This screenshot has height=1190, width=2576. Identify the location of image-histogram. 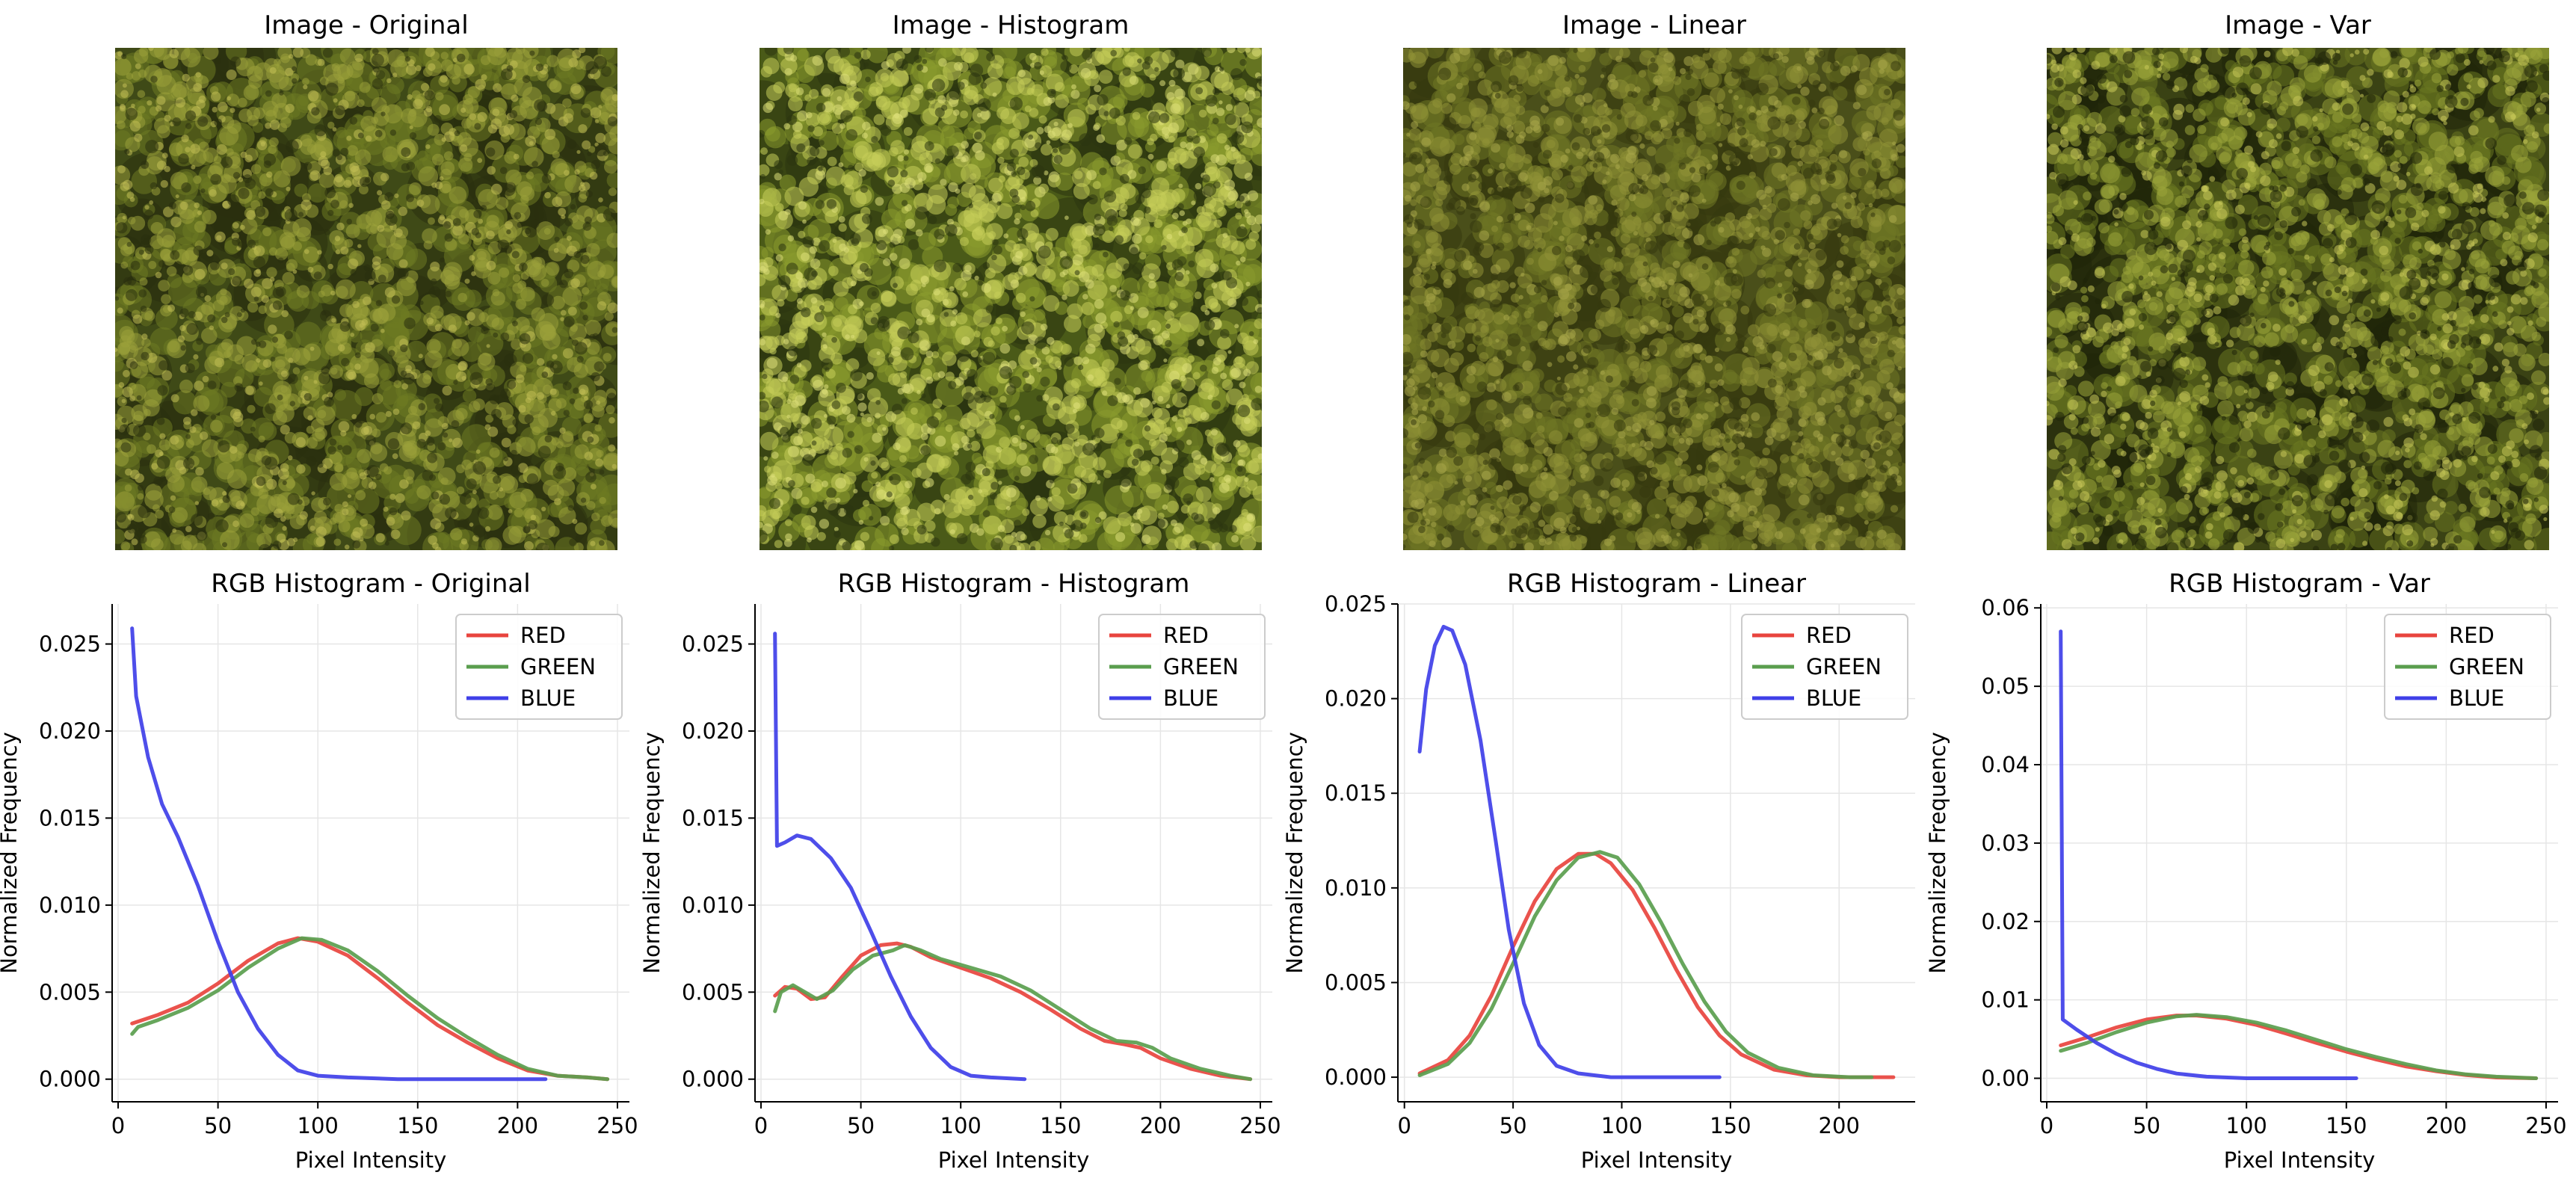
(1010, 299).